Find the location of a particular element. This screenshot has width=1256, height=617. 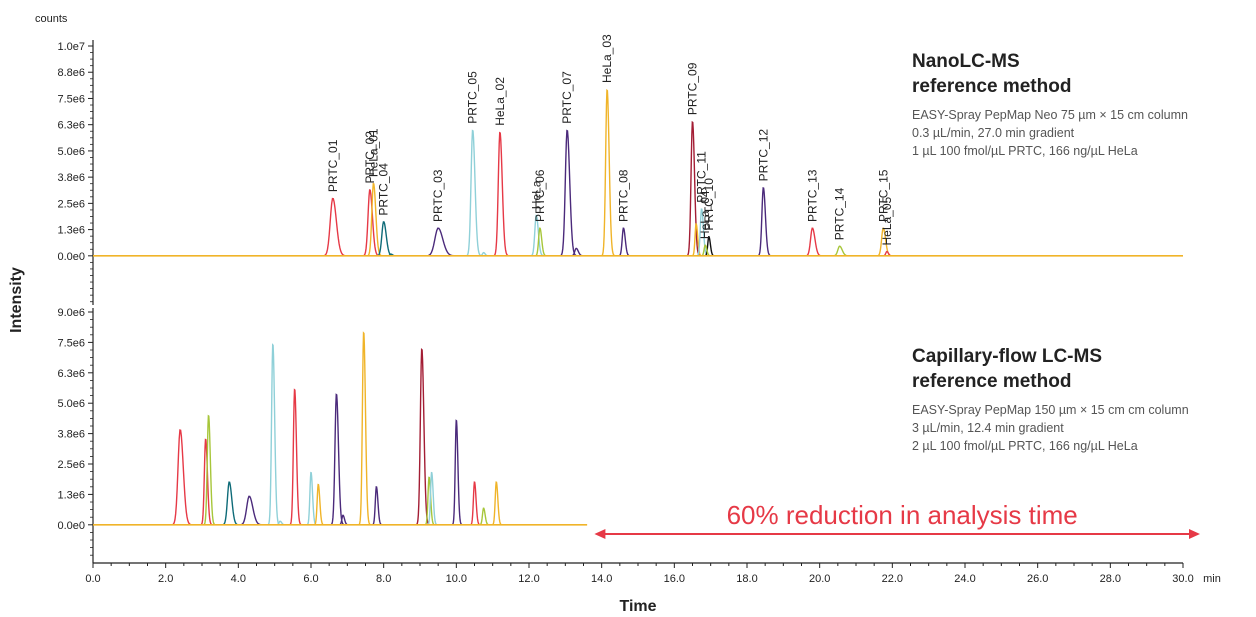

y-tick-label: 9.0e6 is located at coordinates (71, 313).